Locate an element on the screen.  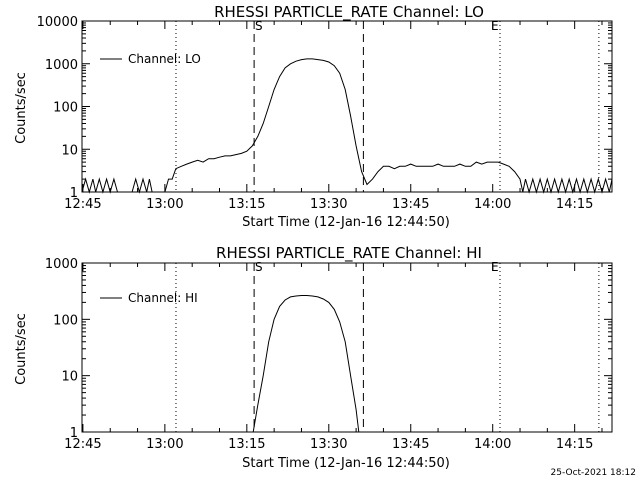
chart-title: RHESSI PARTICLE_RATE Channel: HI is located at coordinates (349, 253).